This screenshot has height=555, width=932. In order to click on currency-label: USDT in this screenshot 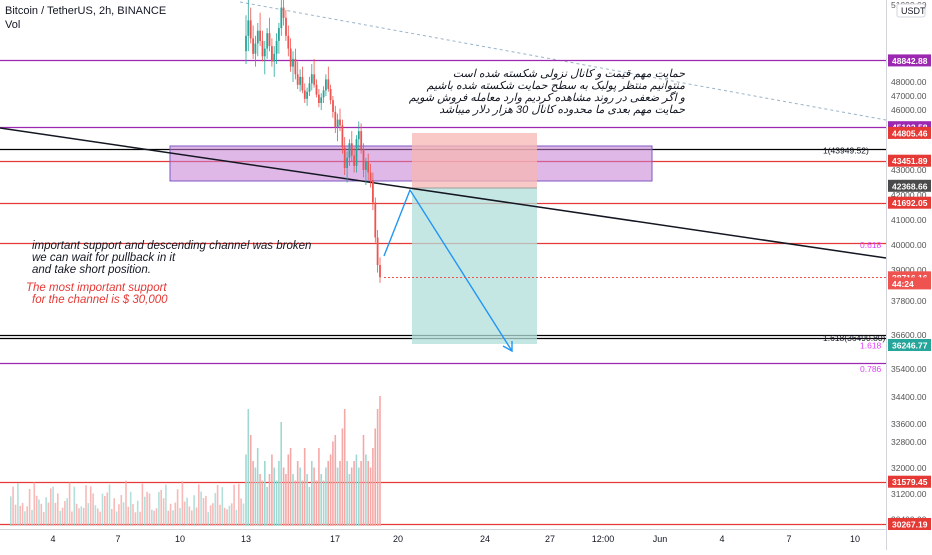, I will do `click(913, 11)`.